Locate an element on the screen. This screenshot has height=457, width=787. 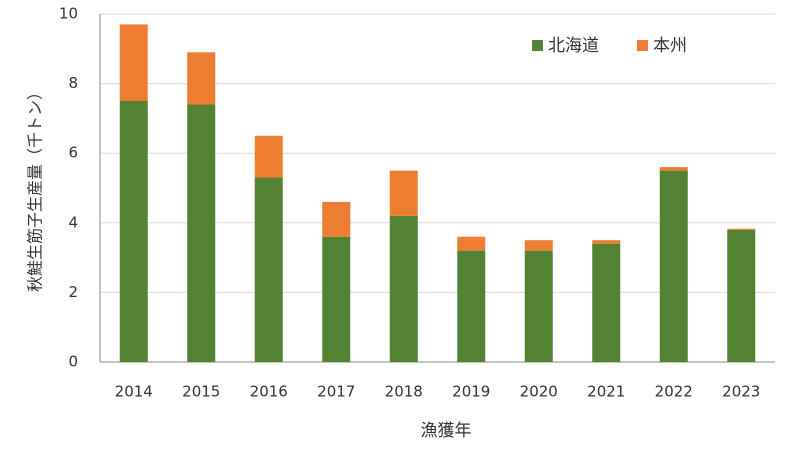
x-tick-label: 2019 is located at coordinates (471, 392).